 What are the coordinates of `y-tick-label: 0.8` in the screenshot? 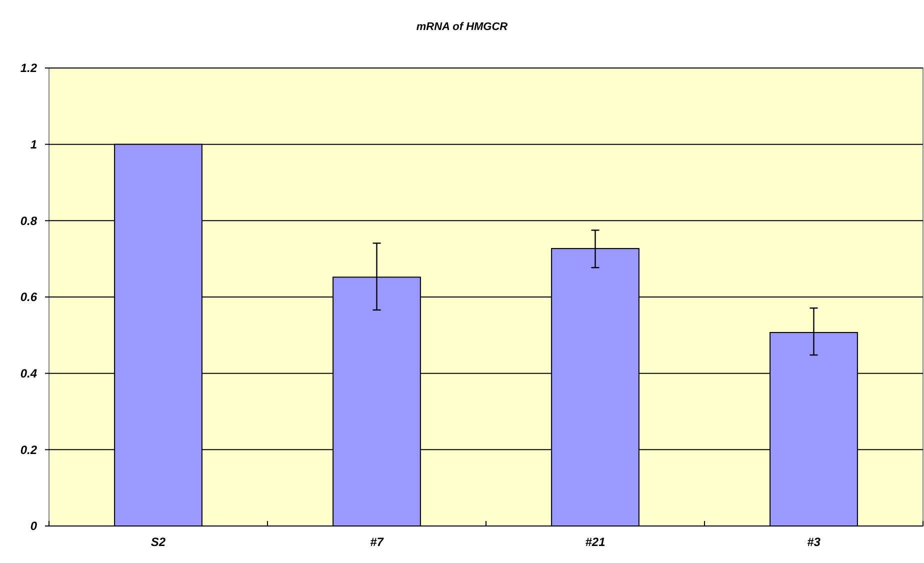 It's located at (29, 221).